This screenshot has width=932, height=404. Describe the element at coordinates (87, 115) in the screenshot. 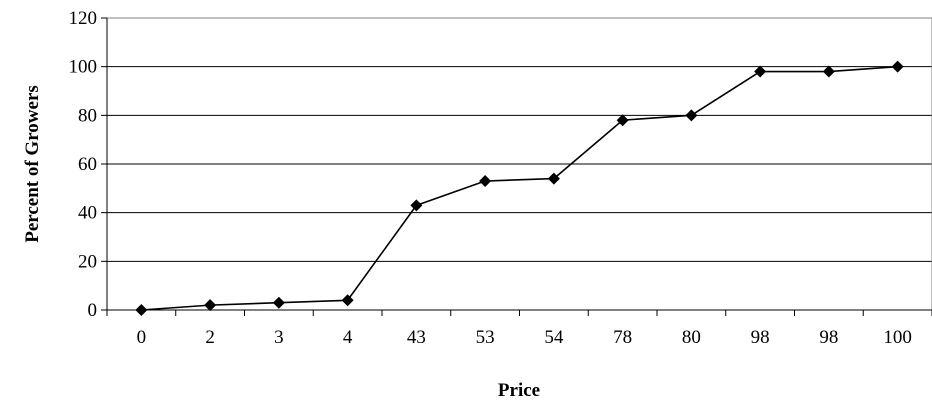

I see `y-tick-label: 80` at that location.